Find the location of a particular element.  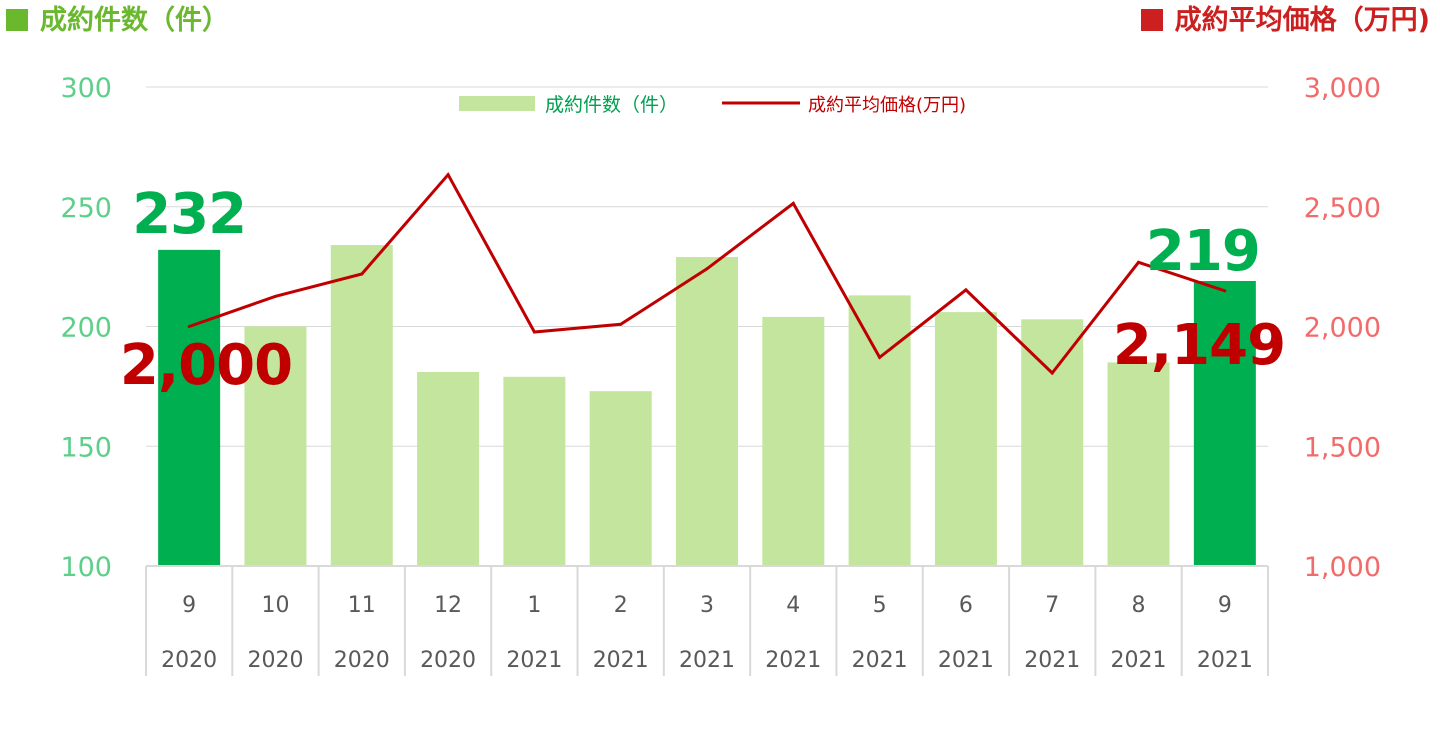

legend-line-label: 成約平均価格(万円) is located at coordinates (887, 105).